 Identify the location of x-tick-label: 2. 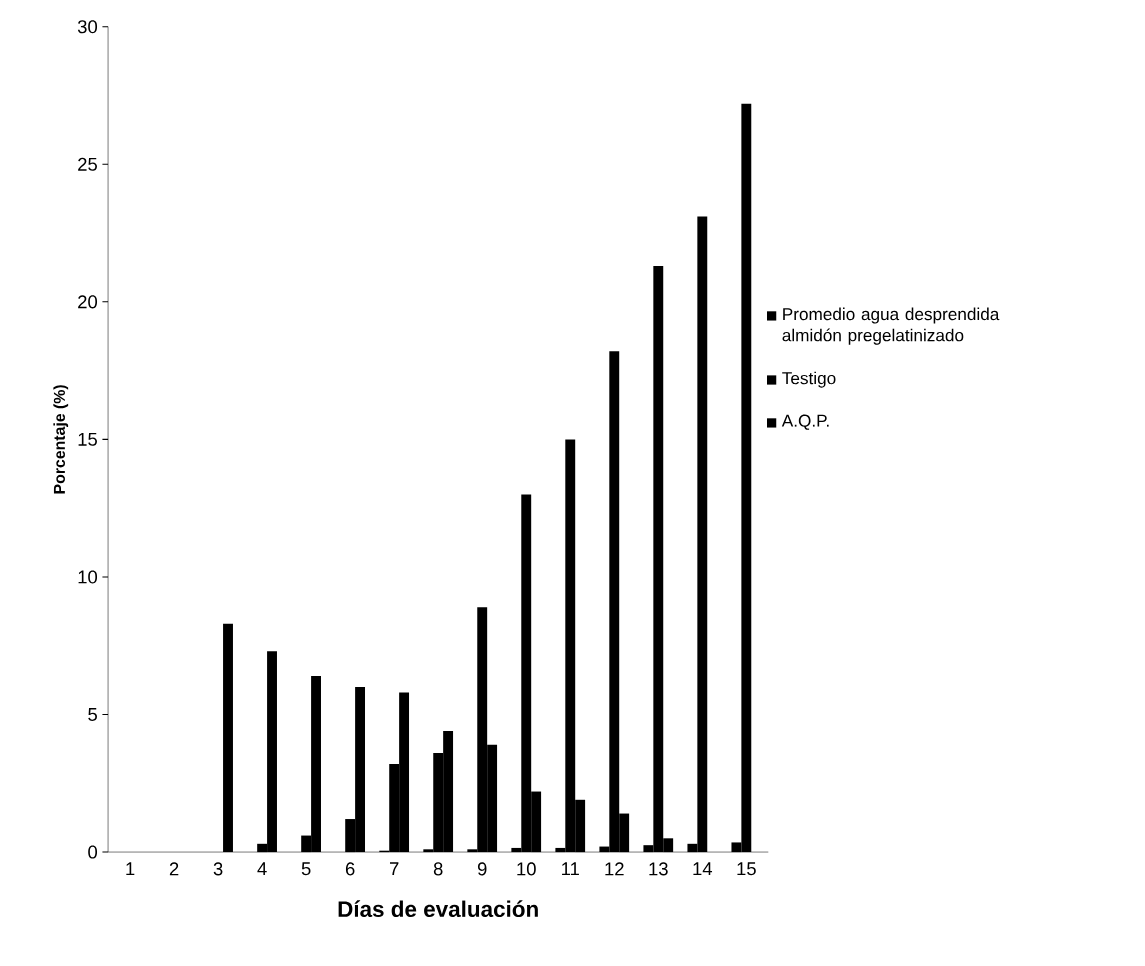
(174, 869).